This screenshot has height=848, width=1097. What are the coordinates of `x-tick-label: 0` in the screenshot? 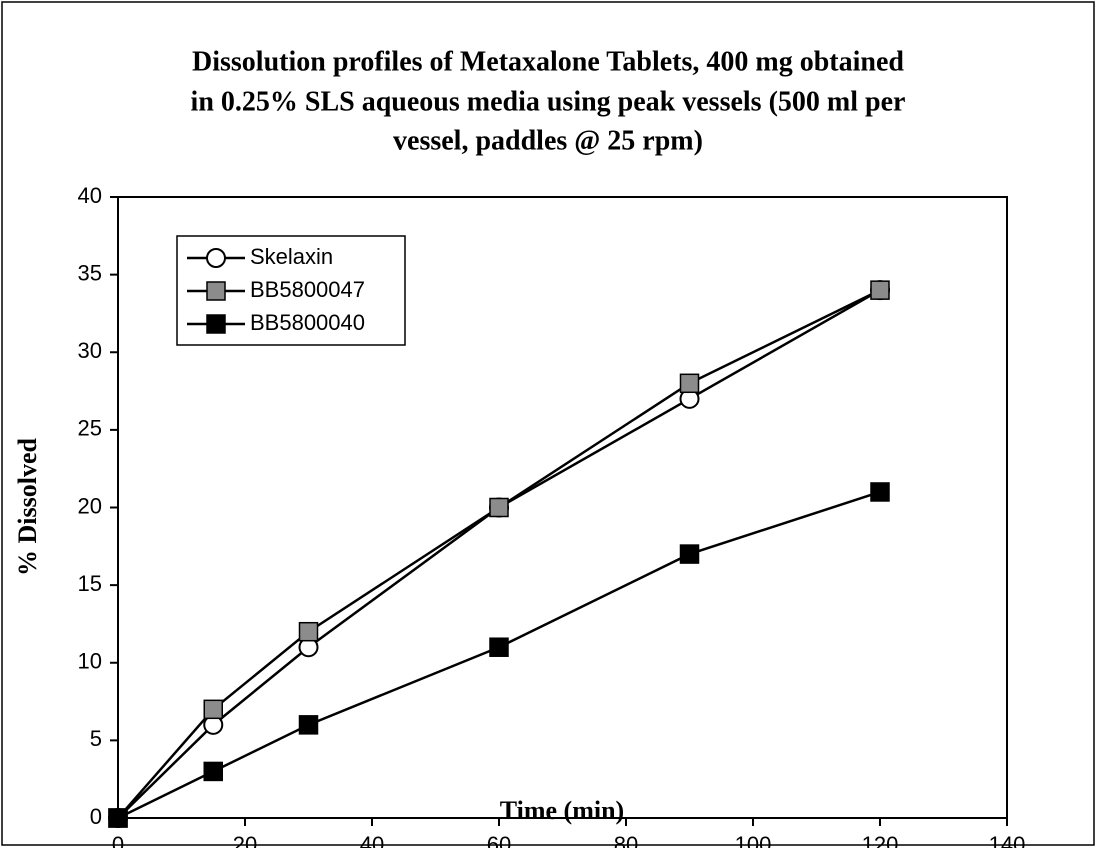 It's located at (118, 840).